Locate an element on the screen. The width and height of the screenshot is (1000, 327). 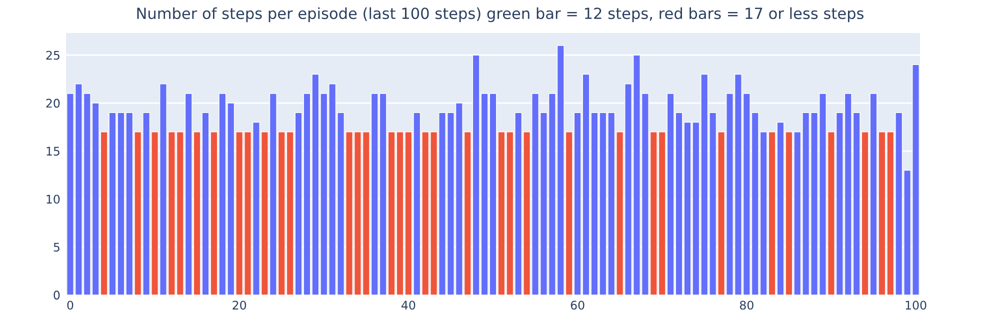
x-tick-label: 20 is located at coordinates (239, 305).